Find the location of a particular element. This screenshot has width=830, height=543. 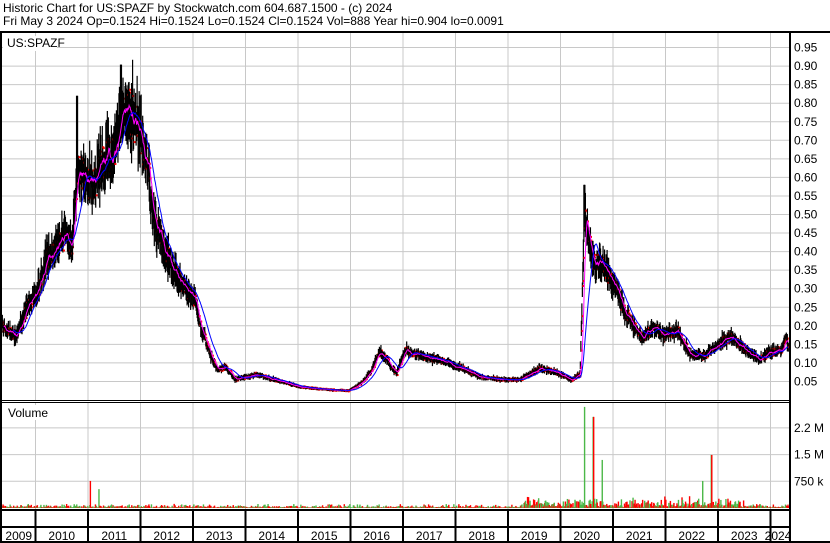

year-label: 2012 is located at coordinates (166, 536).